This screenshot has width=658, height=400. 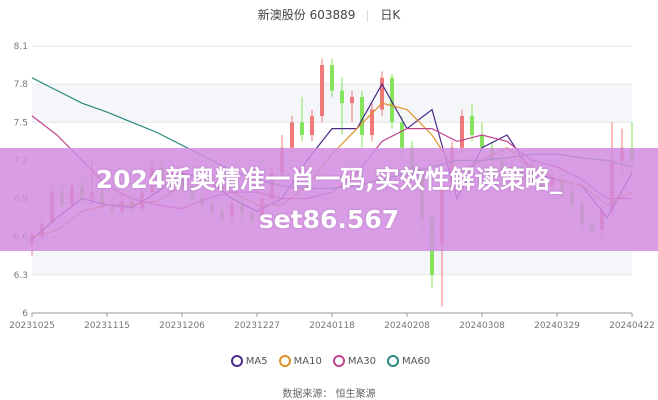 What do you see at coordinates (21, 47) in the screenshot?
I see `y-tick-label: 8.1` at bounding box center [21, 47].